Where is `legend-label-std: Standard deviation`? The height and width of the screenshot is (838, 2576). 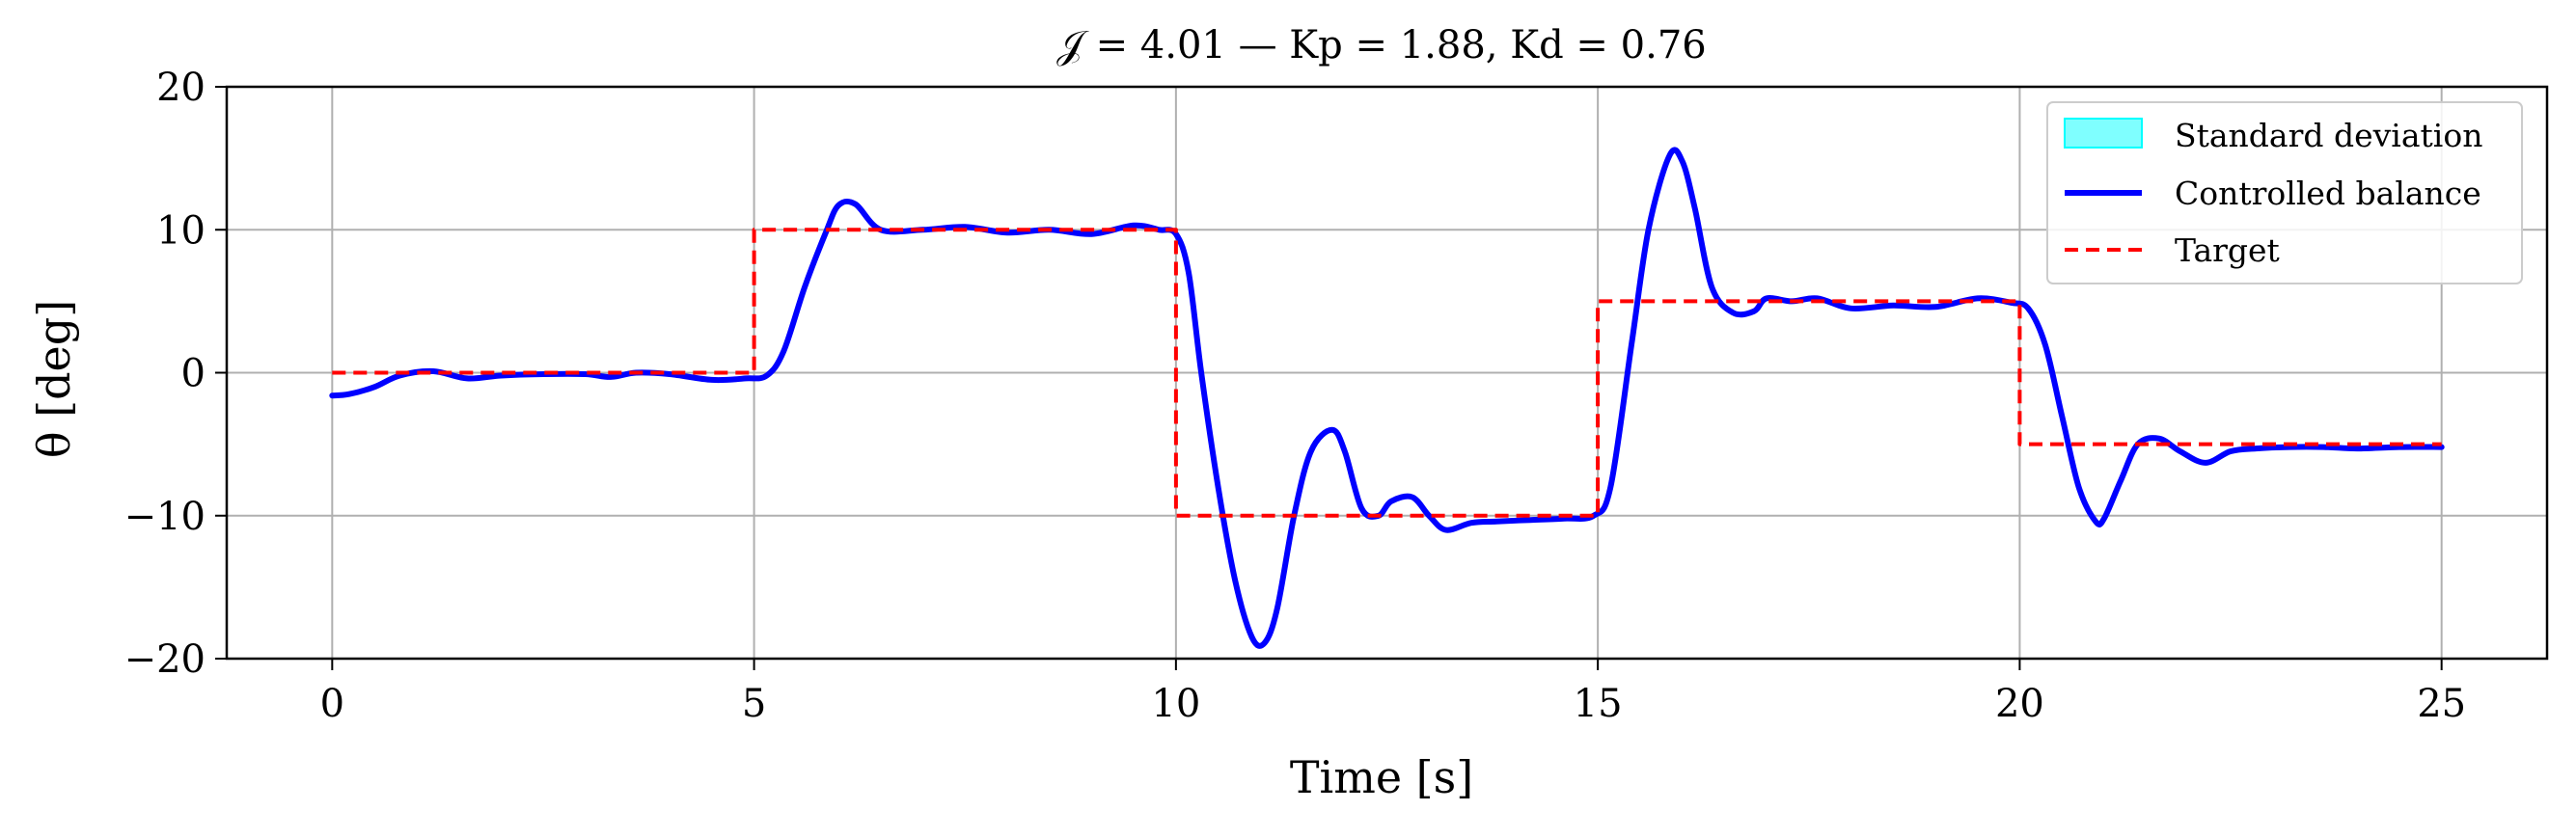 legend-label-std: Standard deviation is located at coordinates (2328, 135).